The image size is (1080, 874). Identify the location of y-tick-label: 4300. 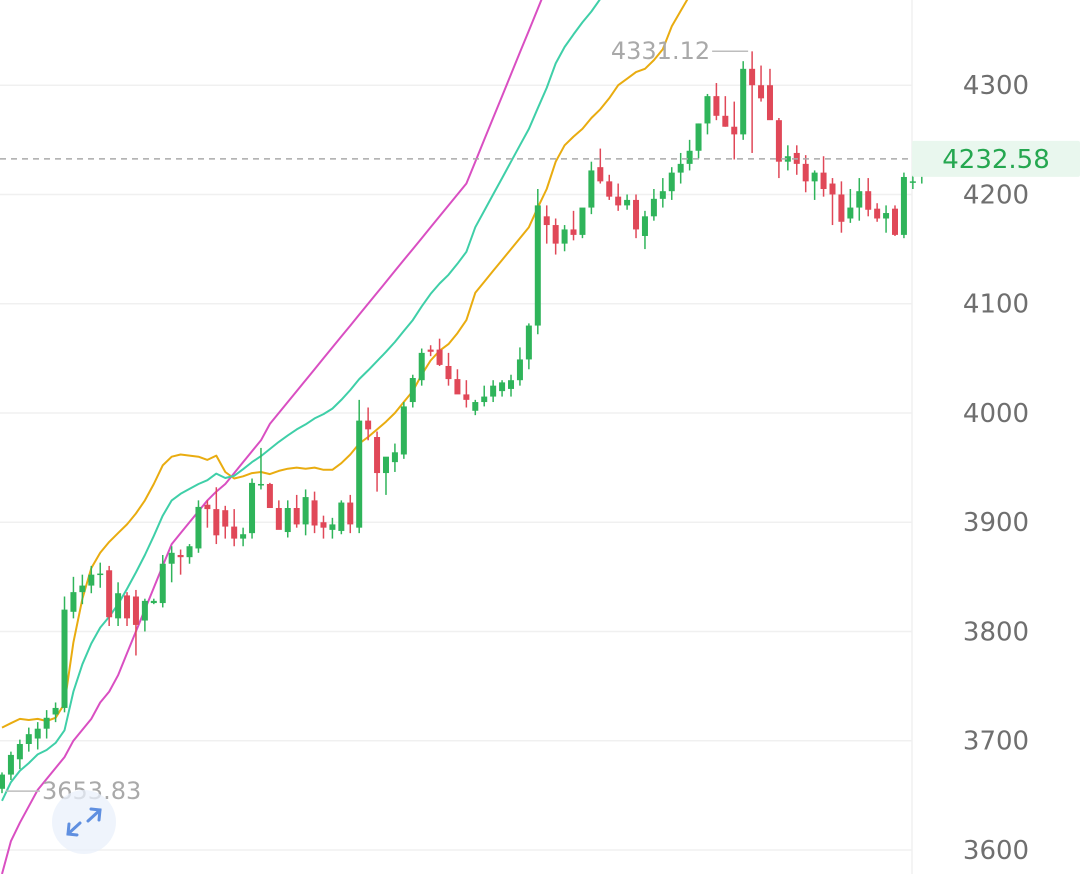
(996, 86).